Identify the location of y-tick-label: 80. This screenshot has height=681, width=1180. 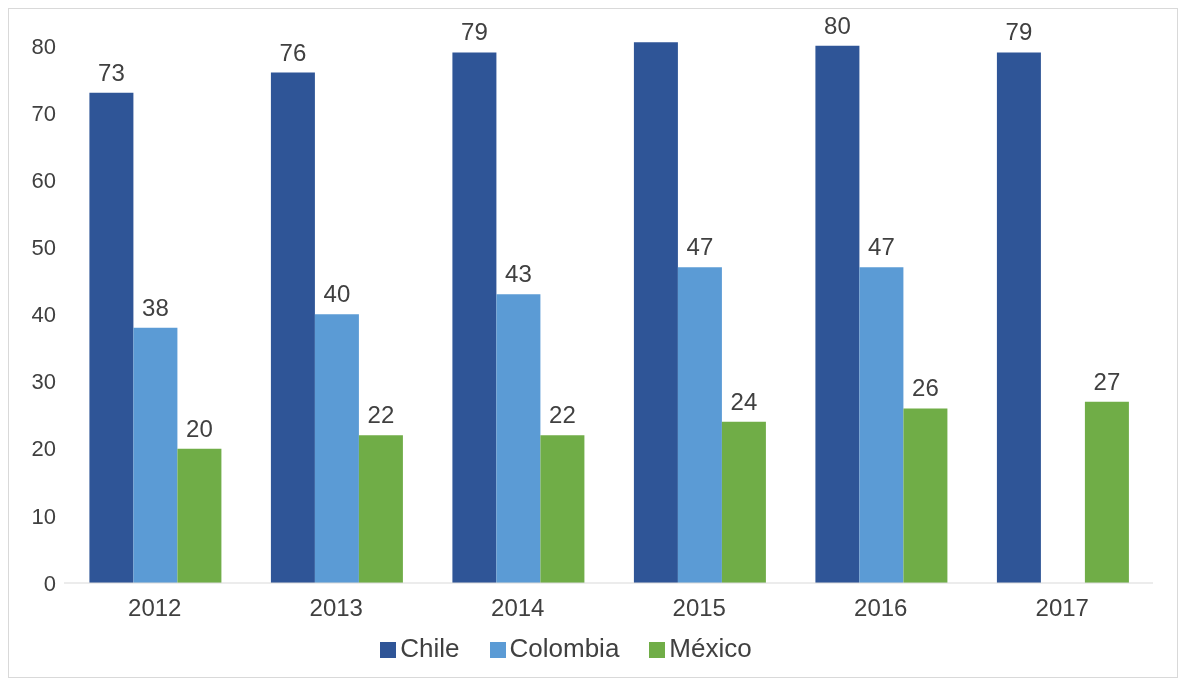
(43, 46).